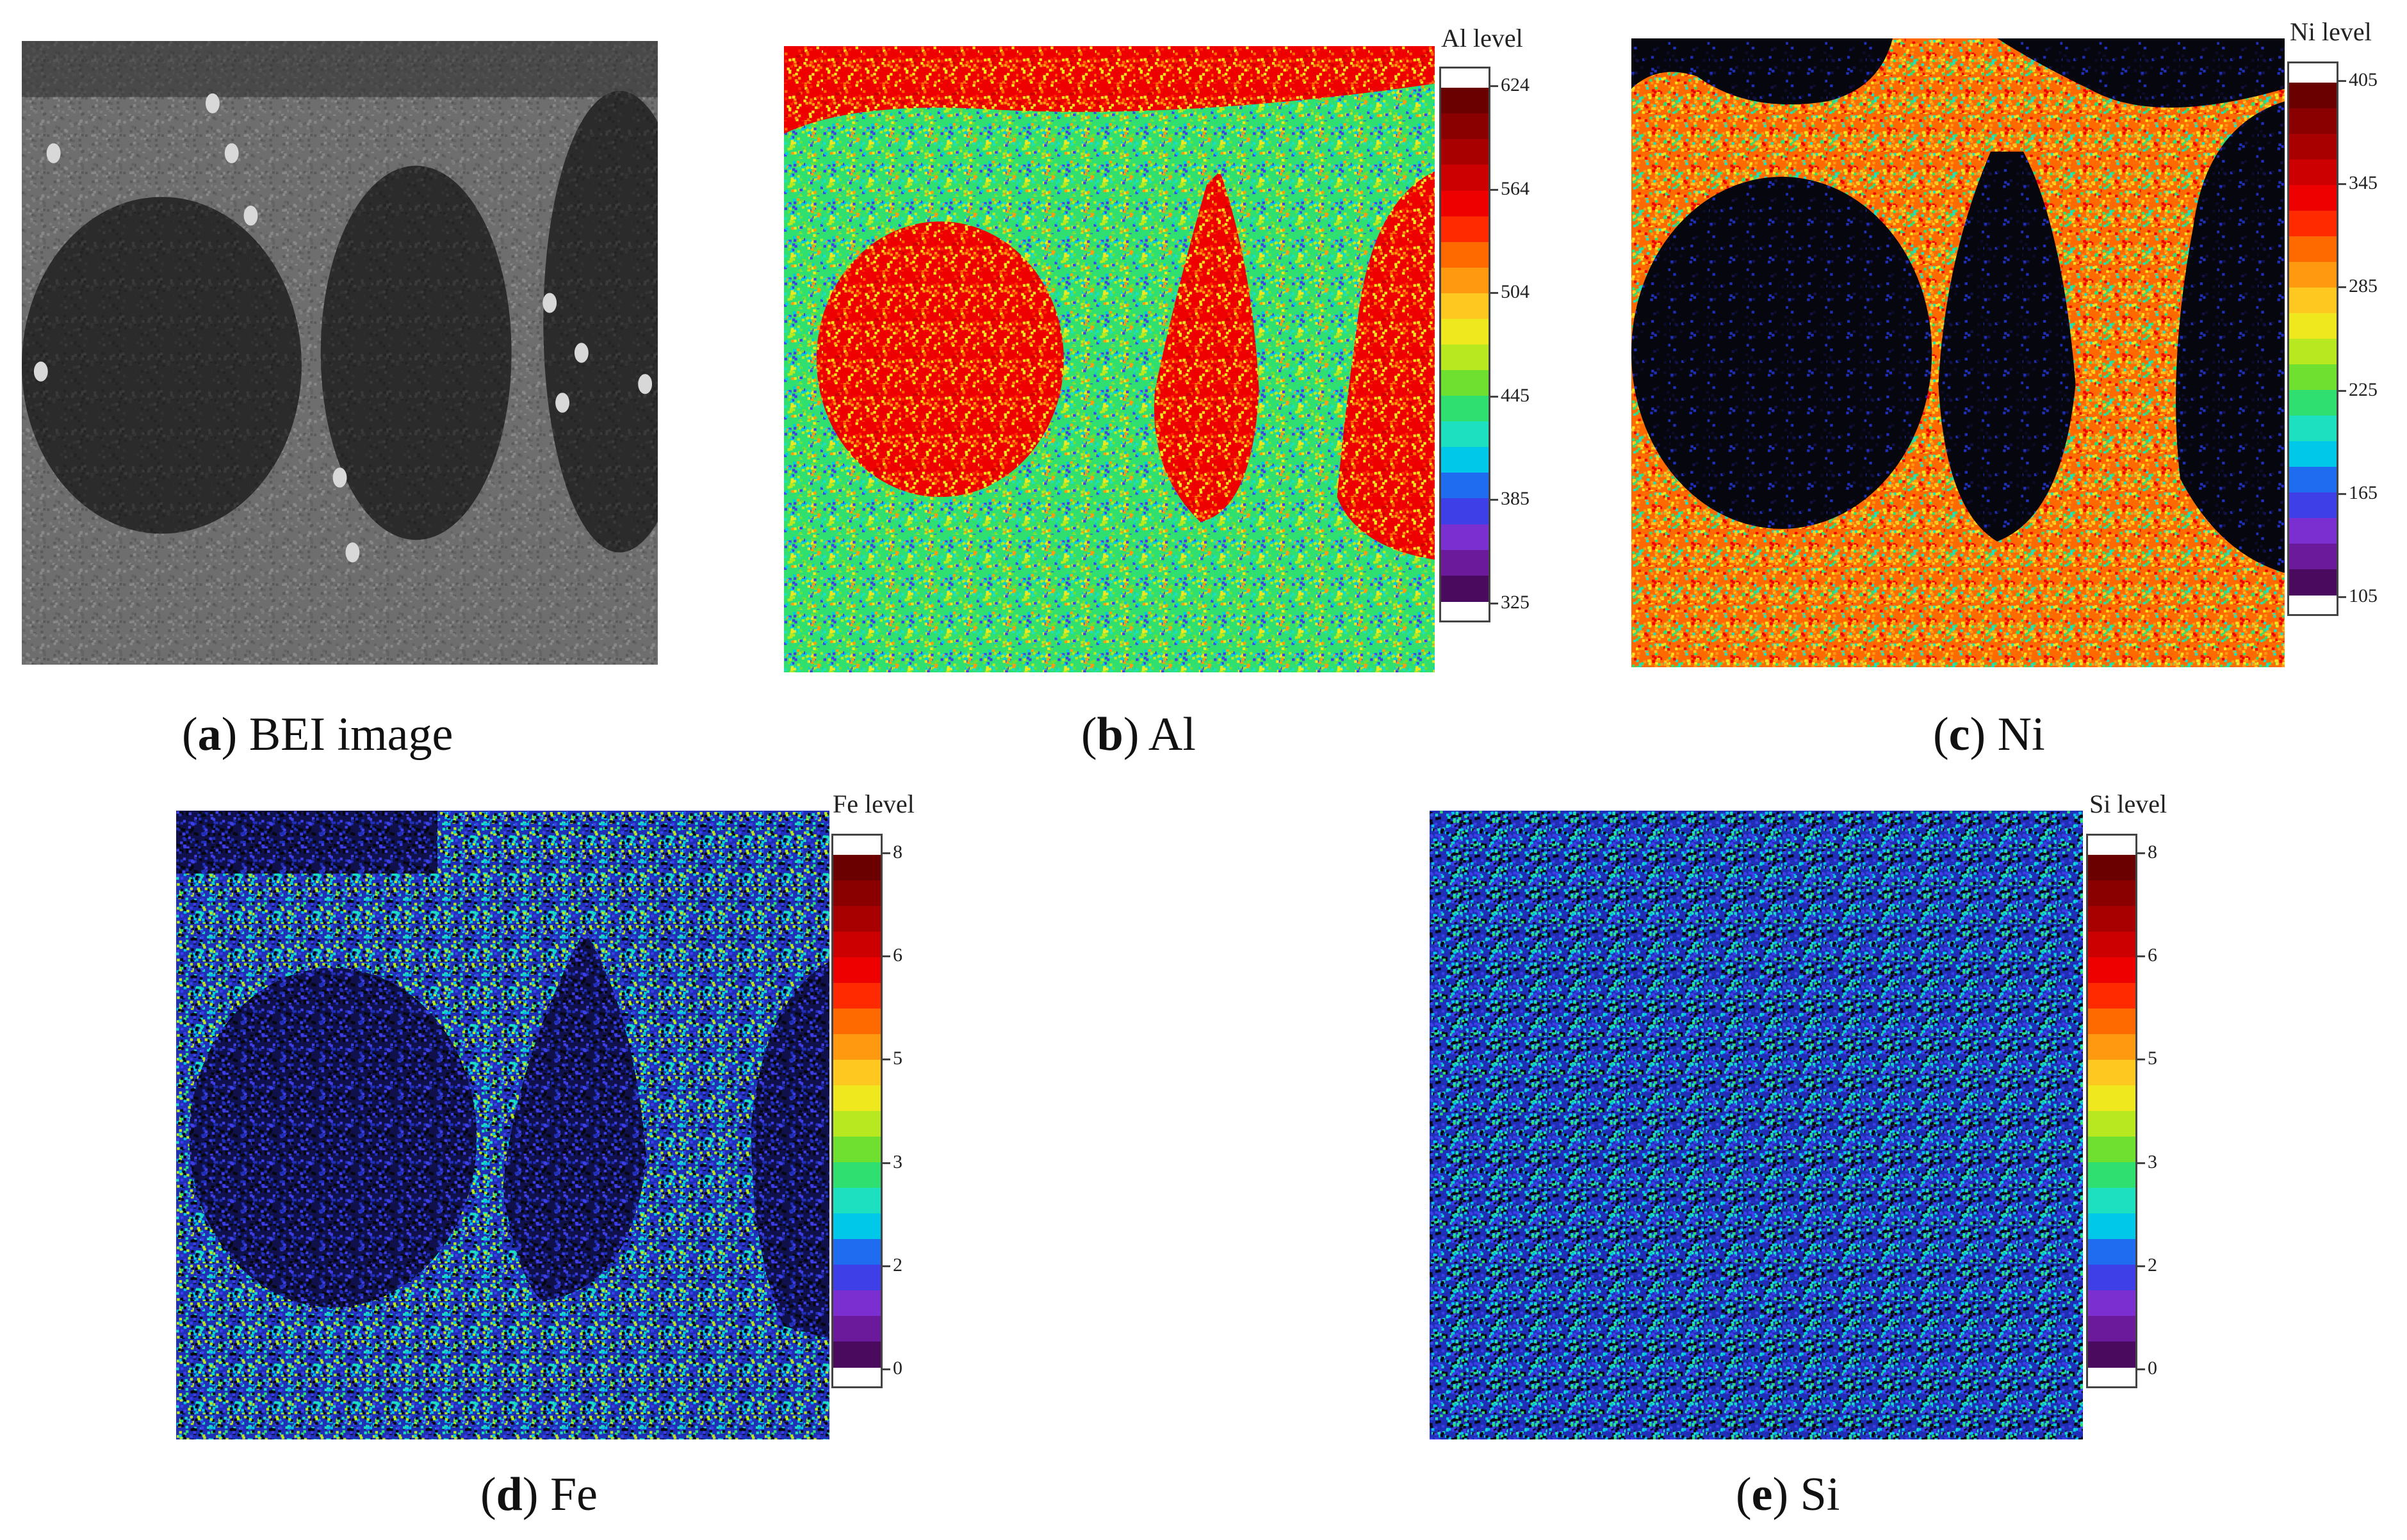 The image size is (2407, 1540). Describe the element at coordinates (2007, 346) in the screenshot. I see `ni-dark-particle-center` at that location.